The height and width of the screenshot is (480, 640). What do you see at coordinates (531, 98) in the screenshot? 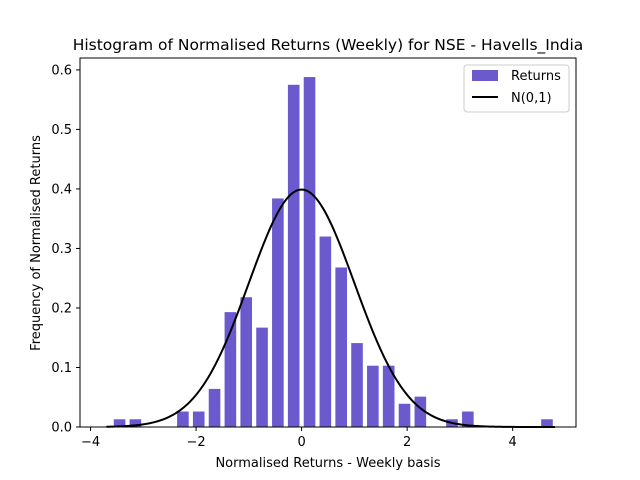
I see `legend-label-normal: N(0,1)` at bounding box center [531, 98].